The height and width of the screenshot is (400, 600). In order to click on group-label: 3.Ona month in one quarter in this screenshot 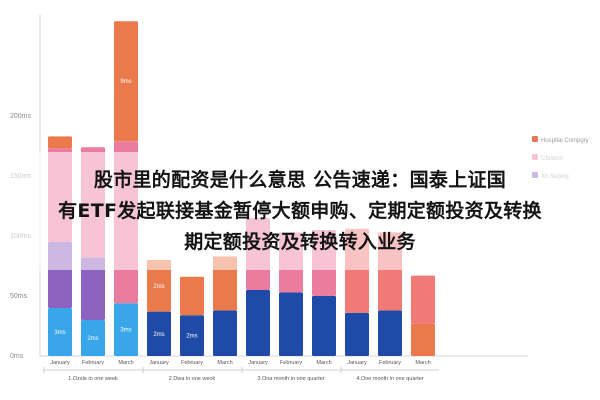, I will do `click(290, 379)`.